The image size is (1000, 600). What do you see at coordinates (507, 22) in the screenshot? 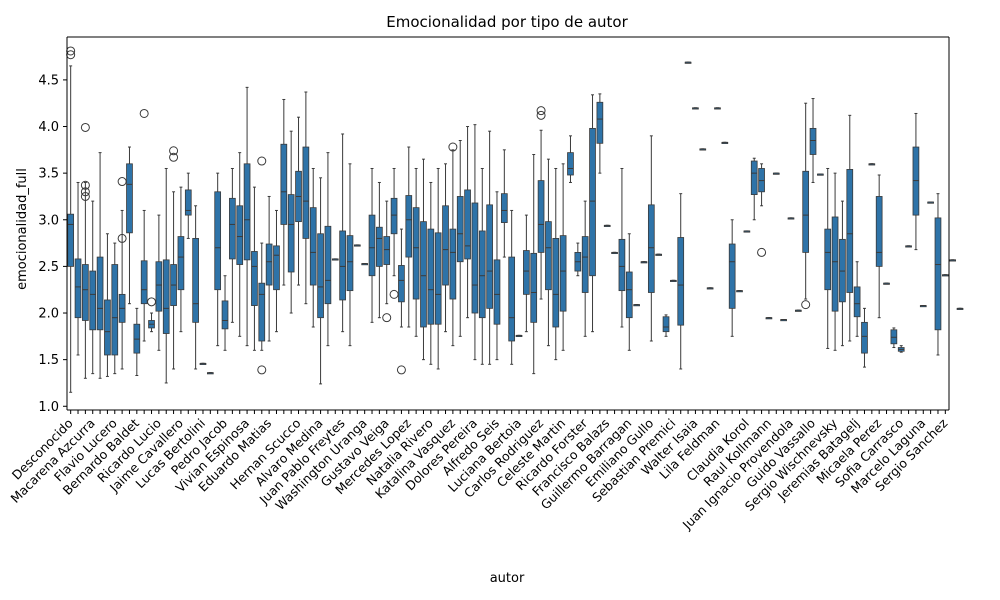
I see `chart-title: Emocionalidad por tipo de autor` at bounding box center [507, 22].